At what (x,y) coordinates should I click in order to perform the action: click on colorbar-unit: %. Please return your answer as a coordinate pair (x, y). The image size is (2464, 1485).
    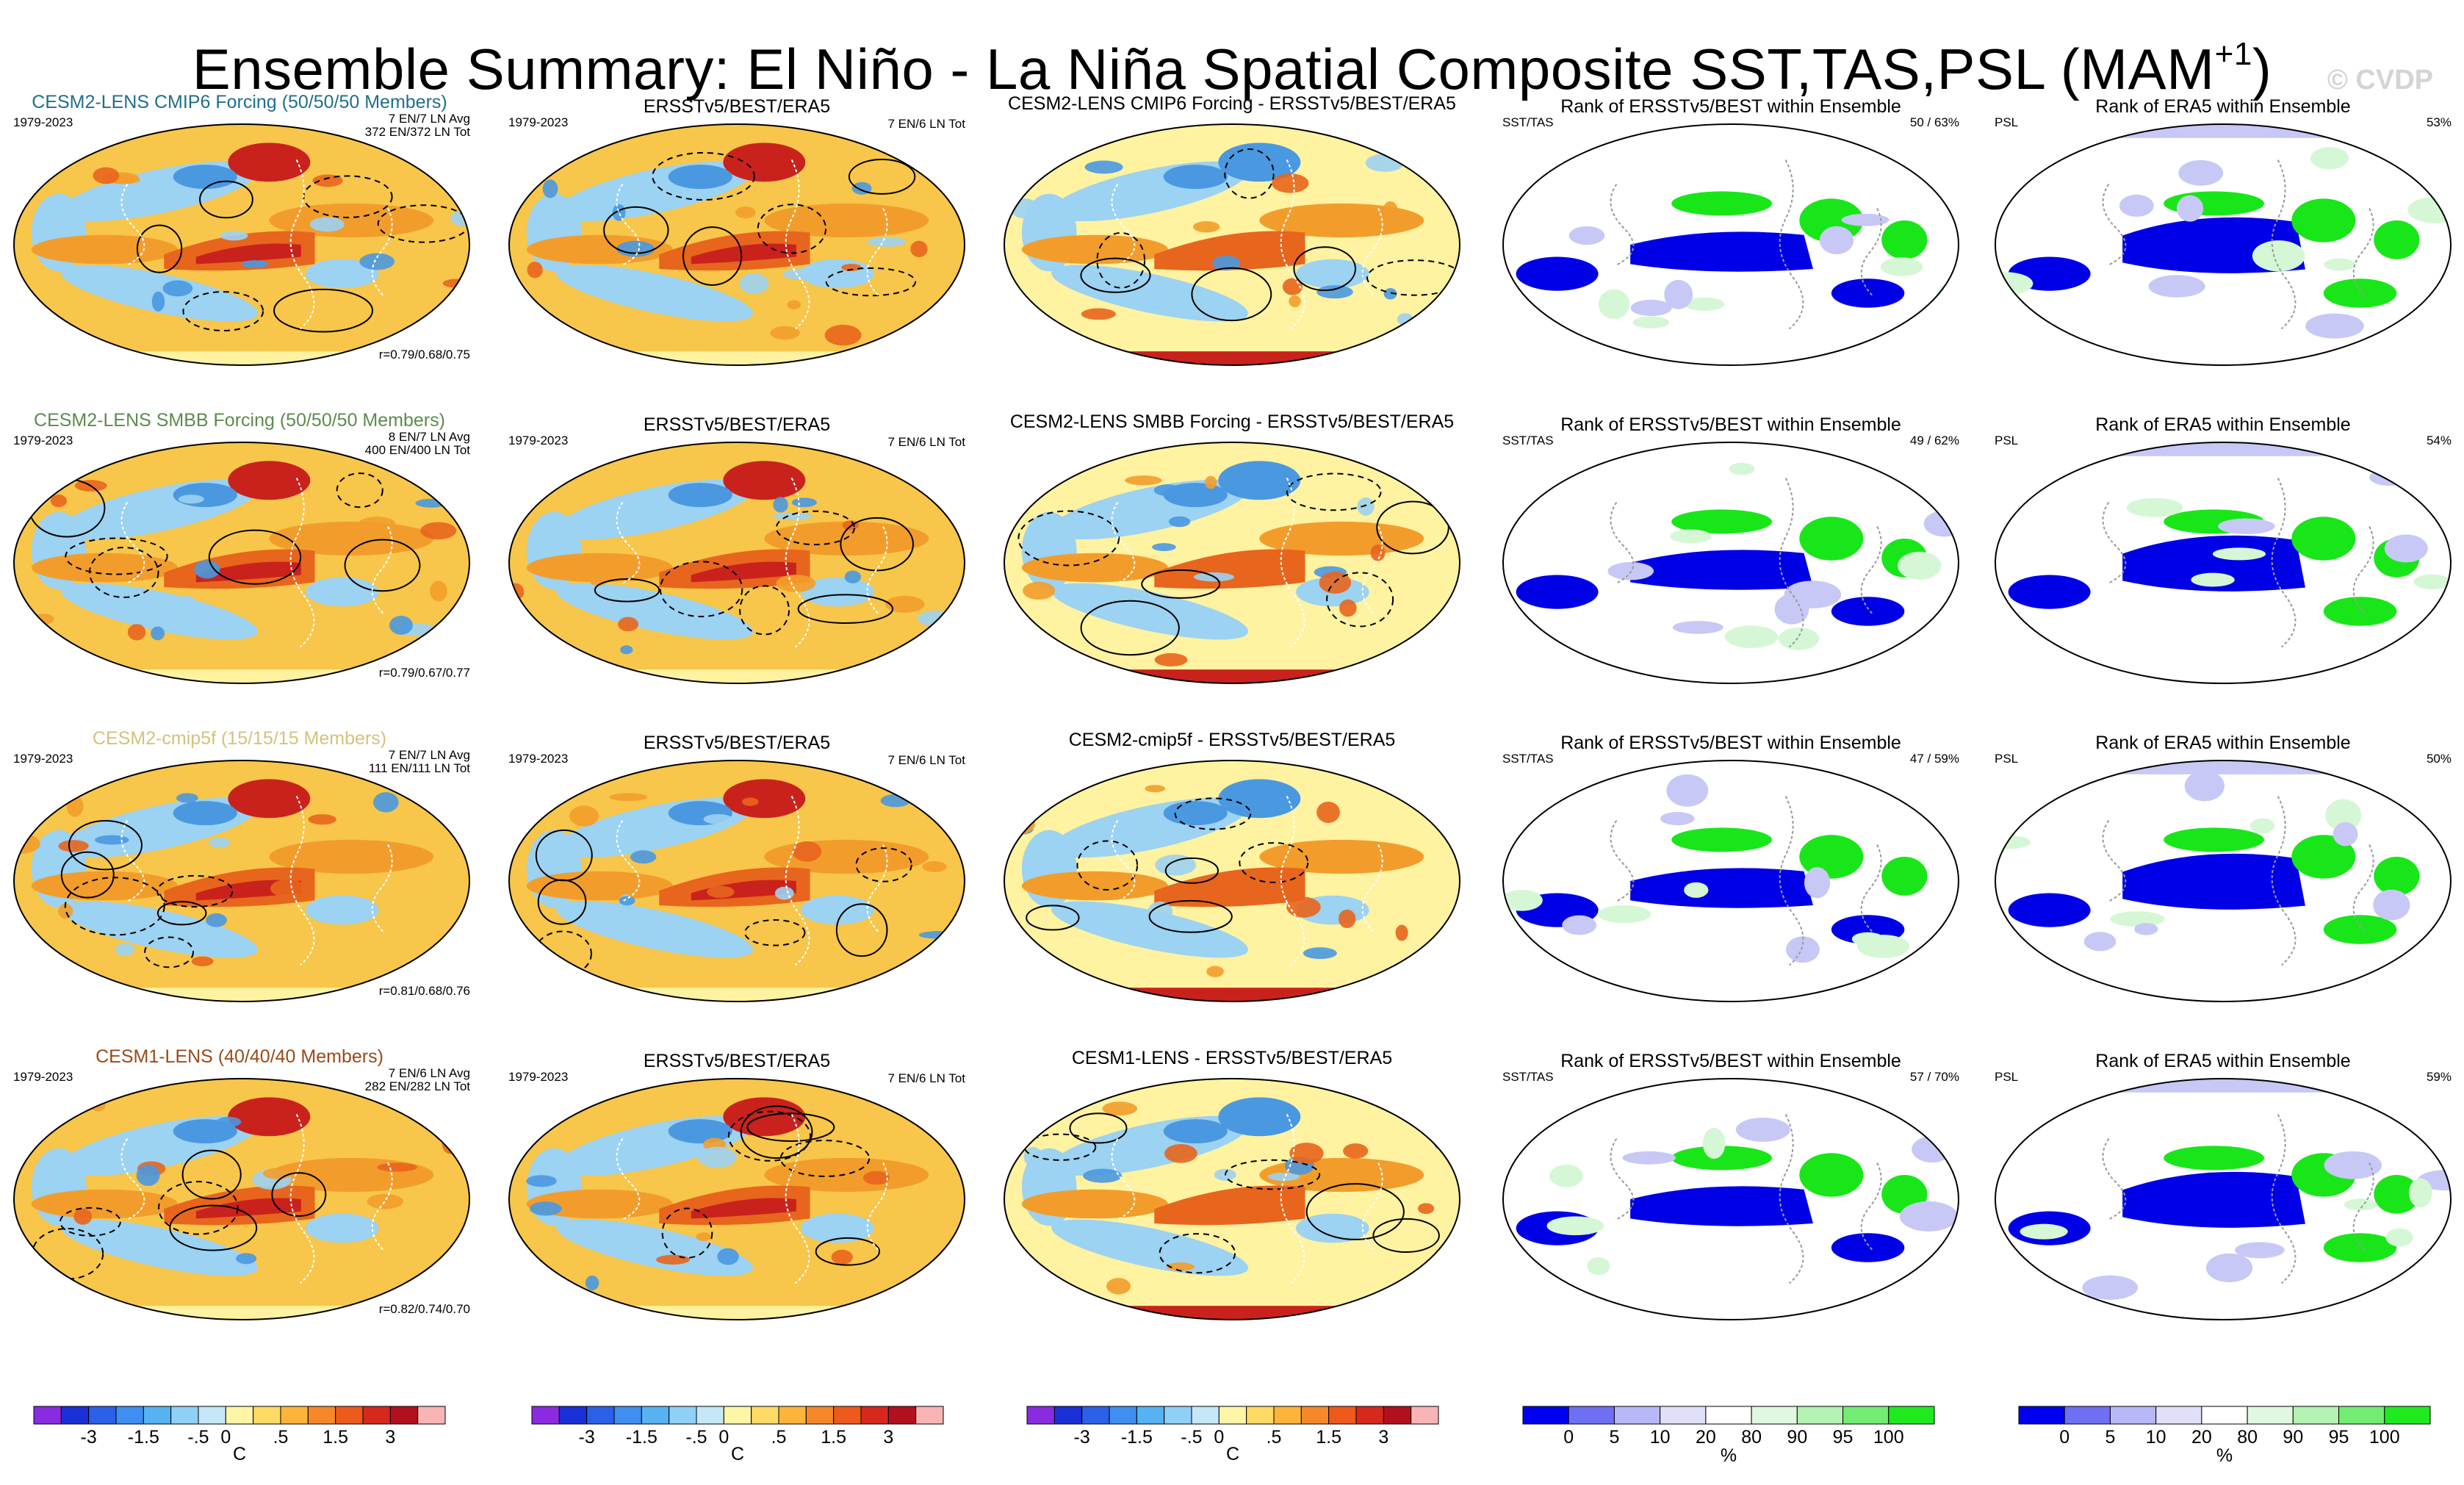
    Looking at the image, I should click on (1728, 1455).